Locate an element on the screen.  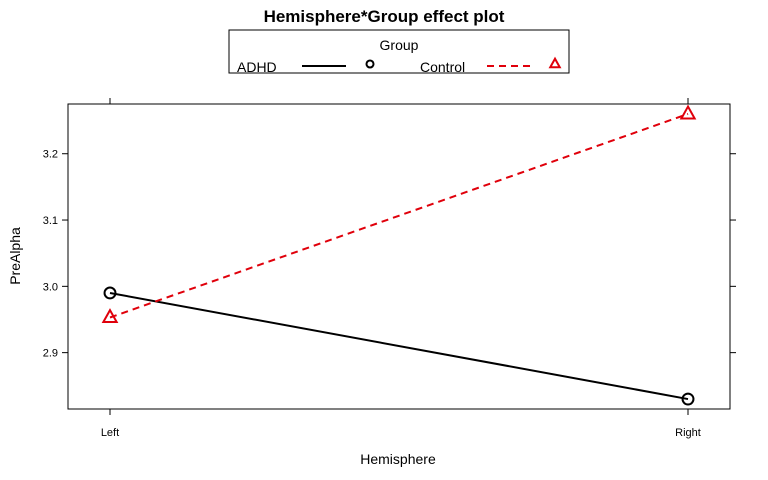
legend-marker-adhd is located at coordinates (370, 64).